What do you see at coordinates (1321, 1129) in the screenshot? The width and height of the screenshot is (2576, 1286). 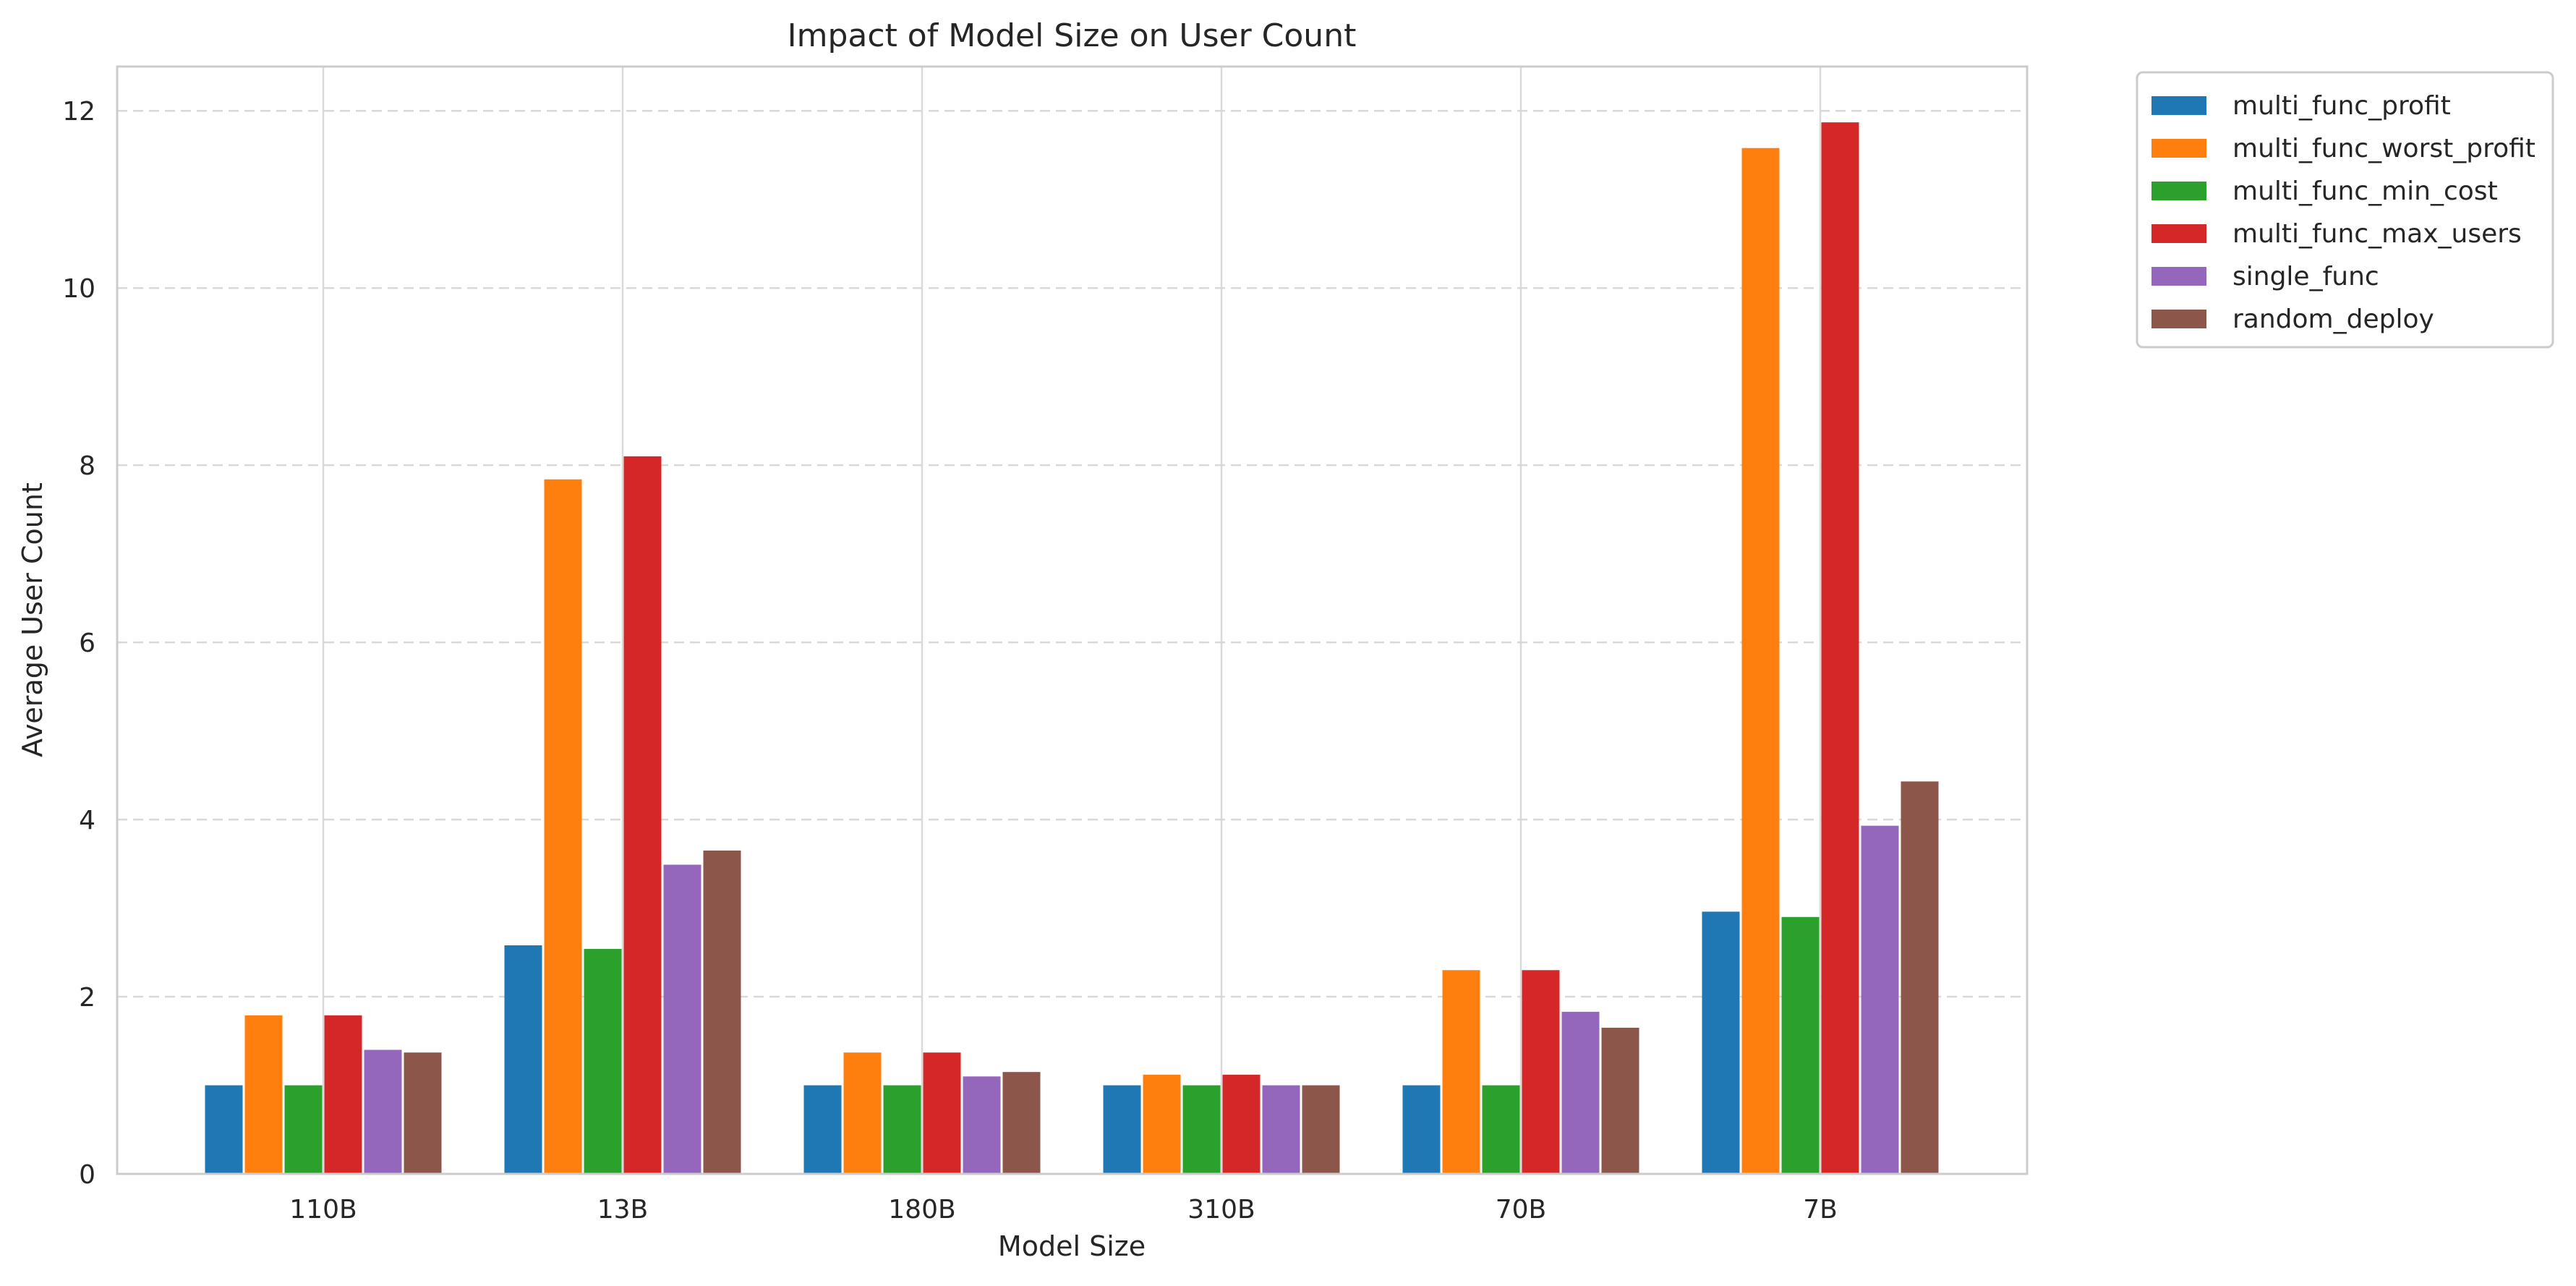 I see `bar-random_deploy-310B` at bounding box center [1321, 1129].